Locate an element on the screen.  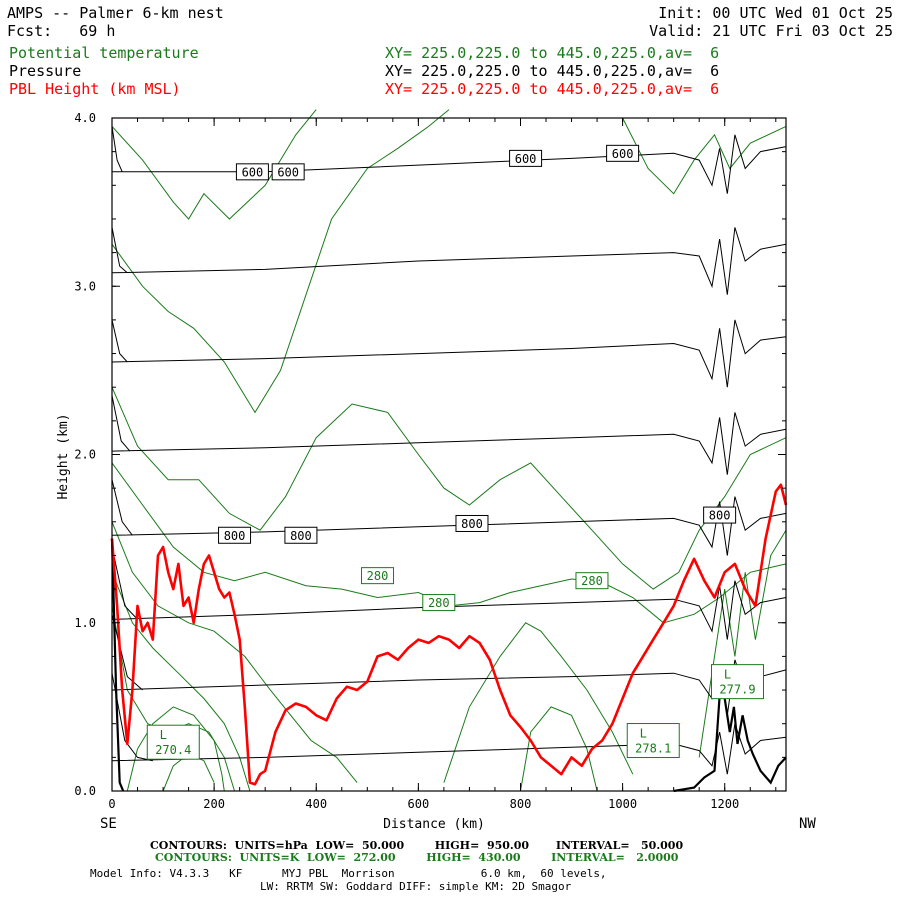
chart-title: AMPS -- Palmer 6-km nest is located at coordinates (115, 13).